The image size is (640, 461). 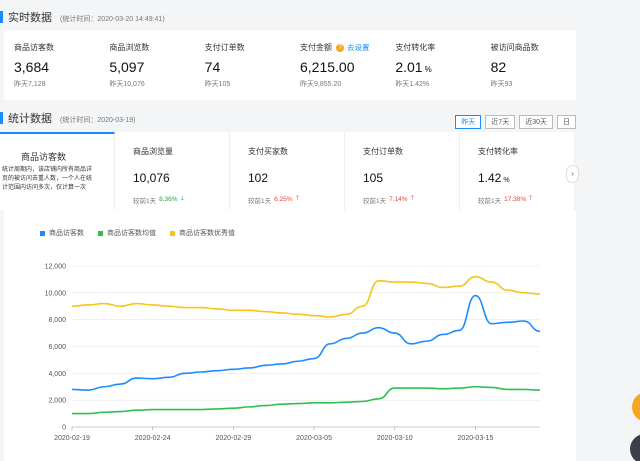 What do you see at coordinates (636, 407) in the screenshot?
I see `float-widget-orange` at bounding box center [636, 407].